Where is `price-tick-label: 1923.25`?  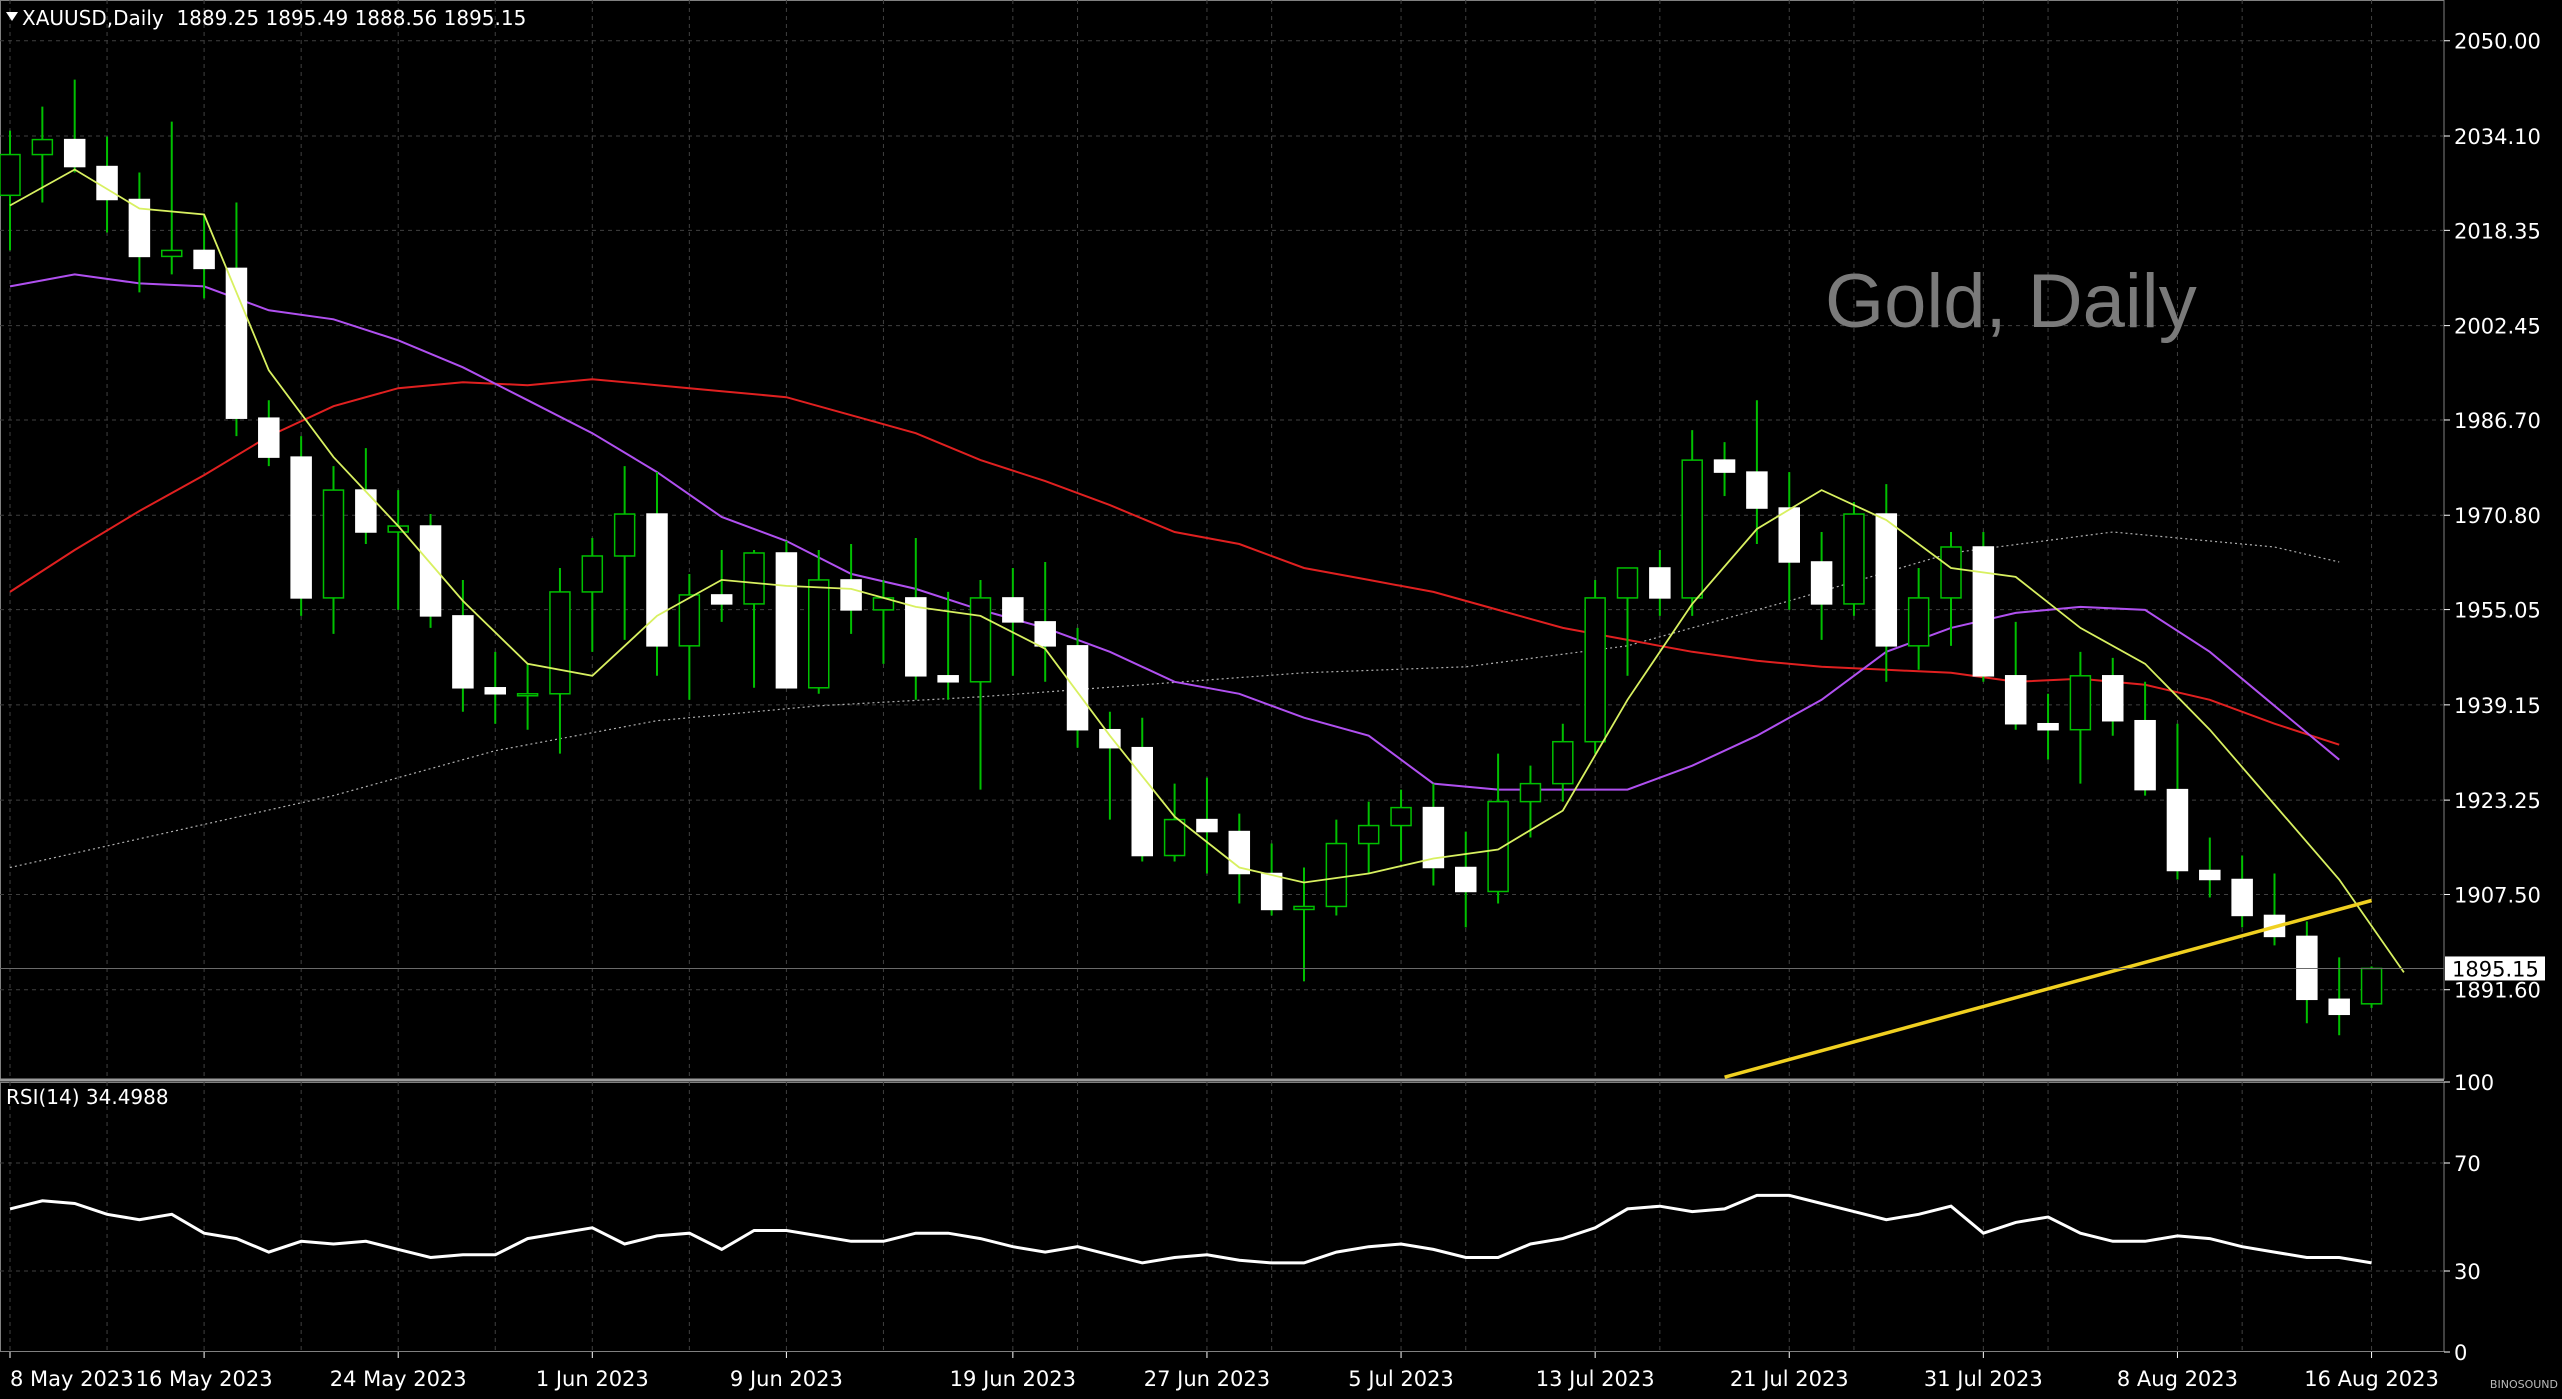 price-tick-label: 1923.25 is located at coordinates (2497, 801).